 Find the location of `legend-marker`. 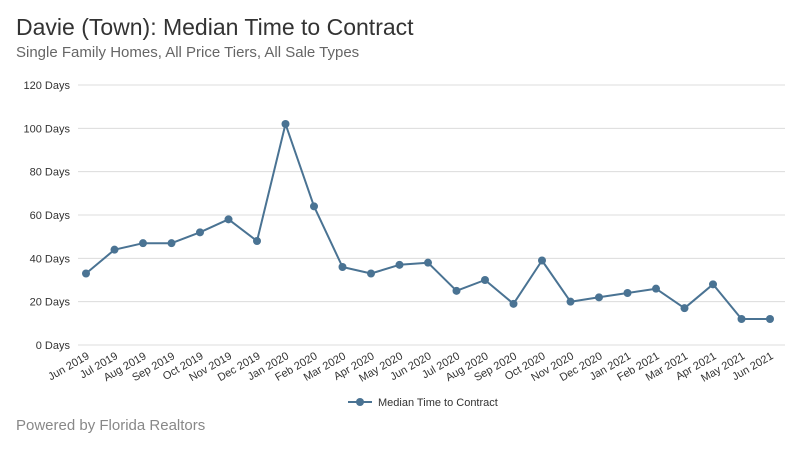

legend-marker is located at coordinates (360, 402).